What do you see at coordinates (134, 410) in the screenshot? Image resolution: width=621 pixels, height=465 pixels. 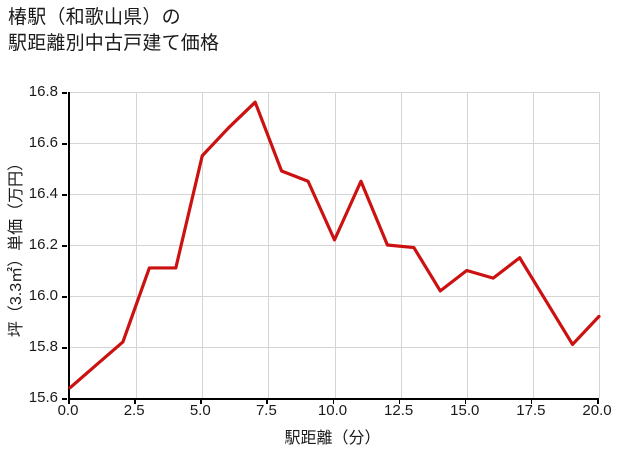 I see `x-axis-tick-label: 2.5` at bounding box center [134, 410].